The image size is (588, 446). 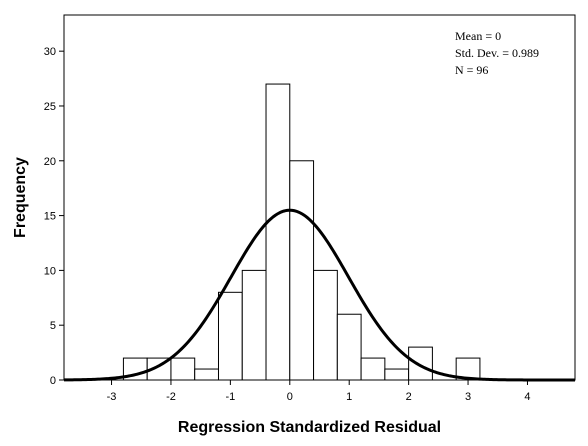 I want to click on stats-box: Mean = 0 Std. Dev. = 0.989 N = 96, so click(x=497, y=53).